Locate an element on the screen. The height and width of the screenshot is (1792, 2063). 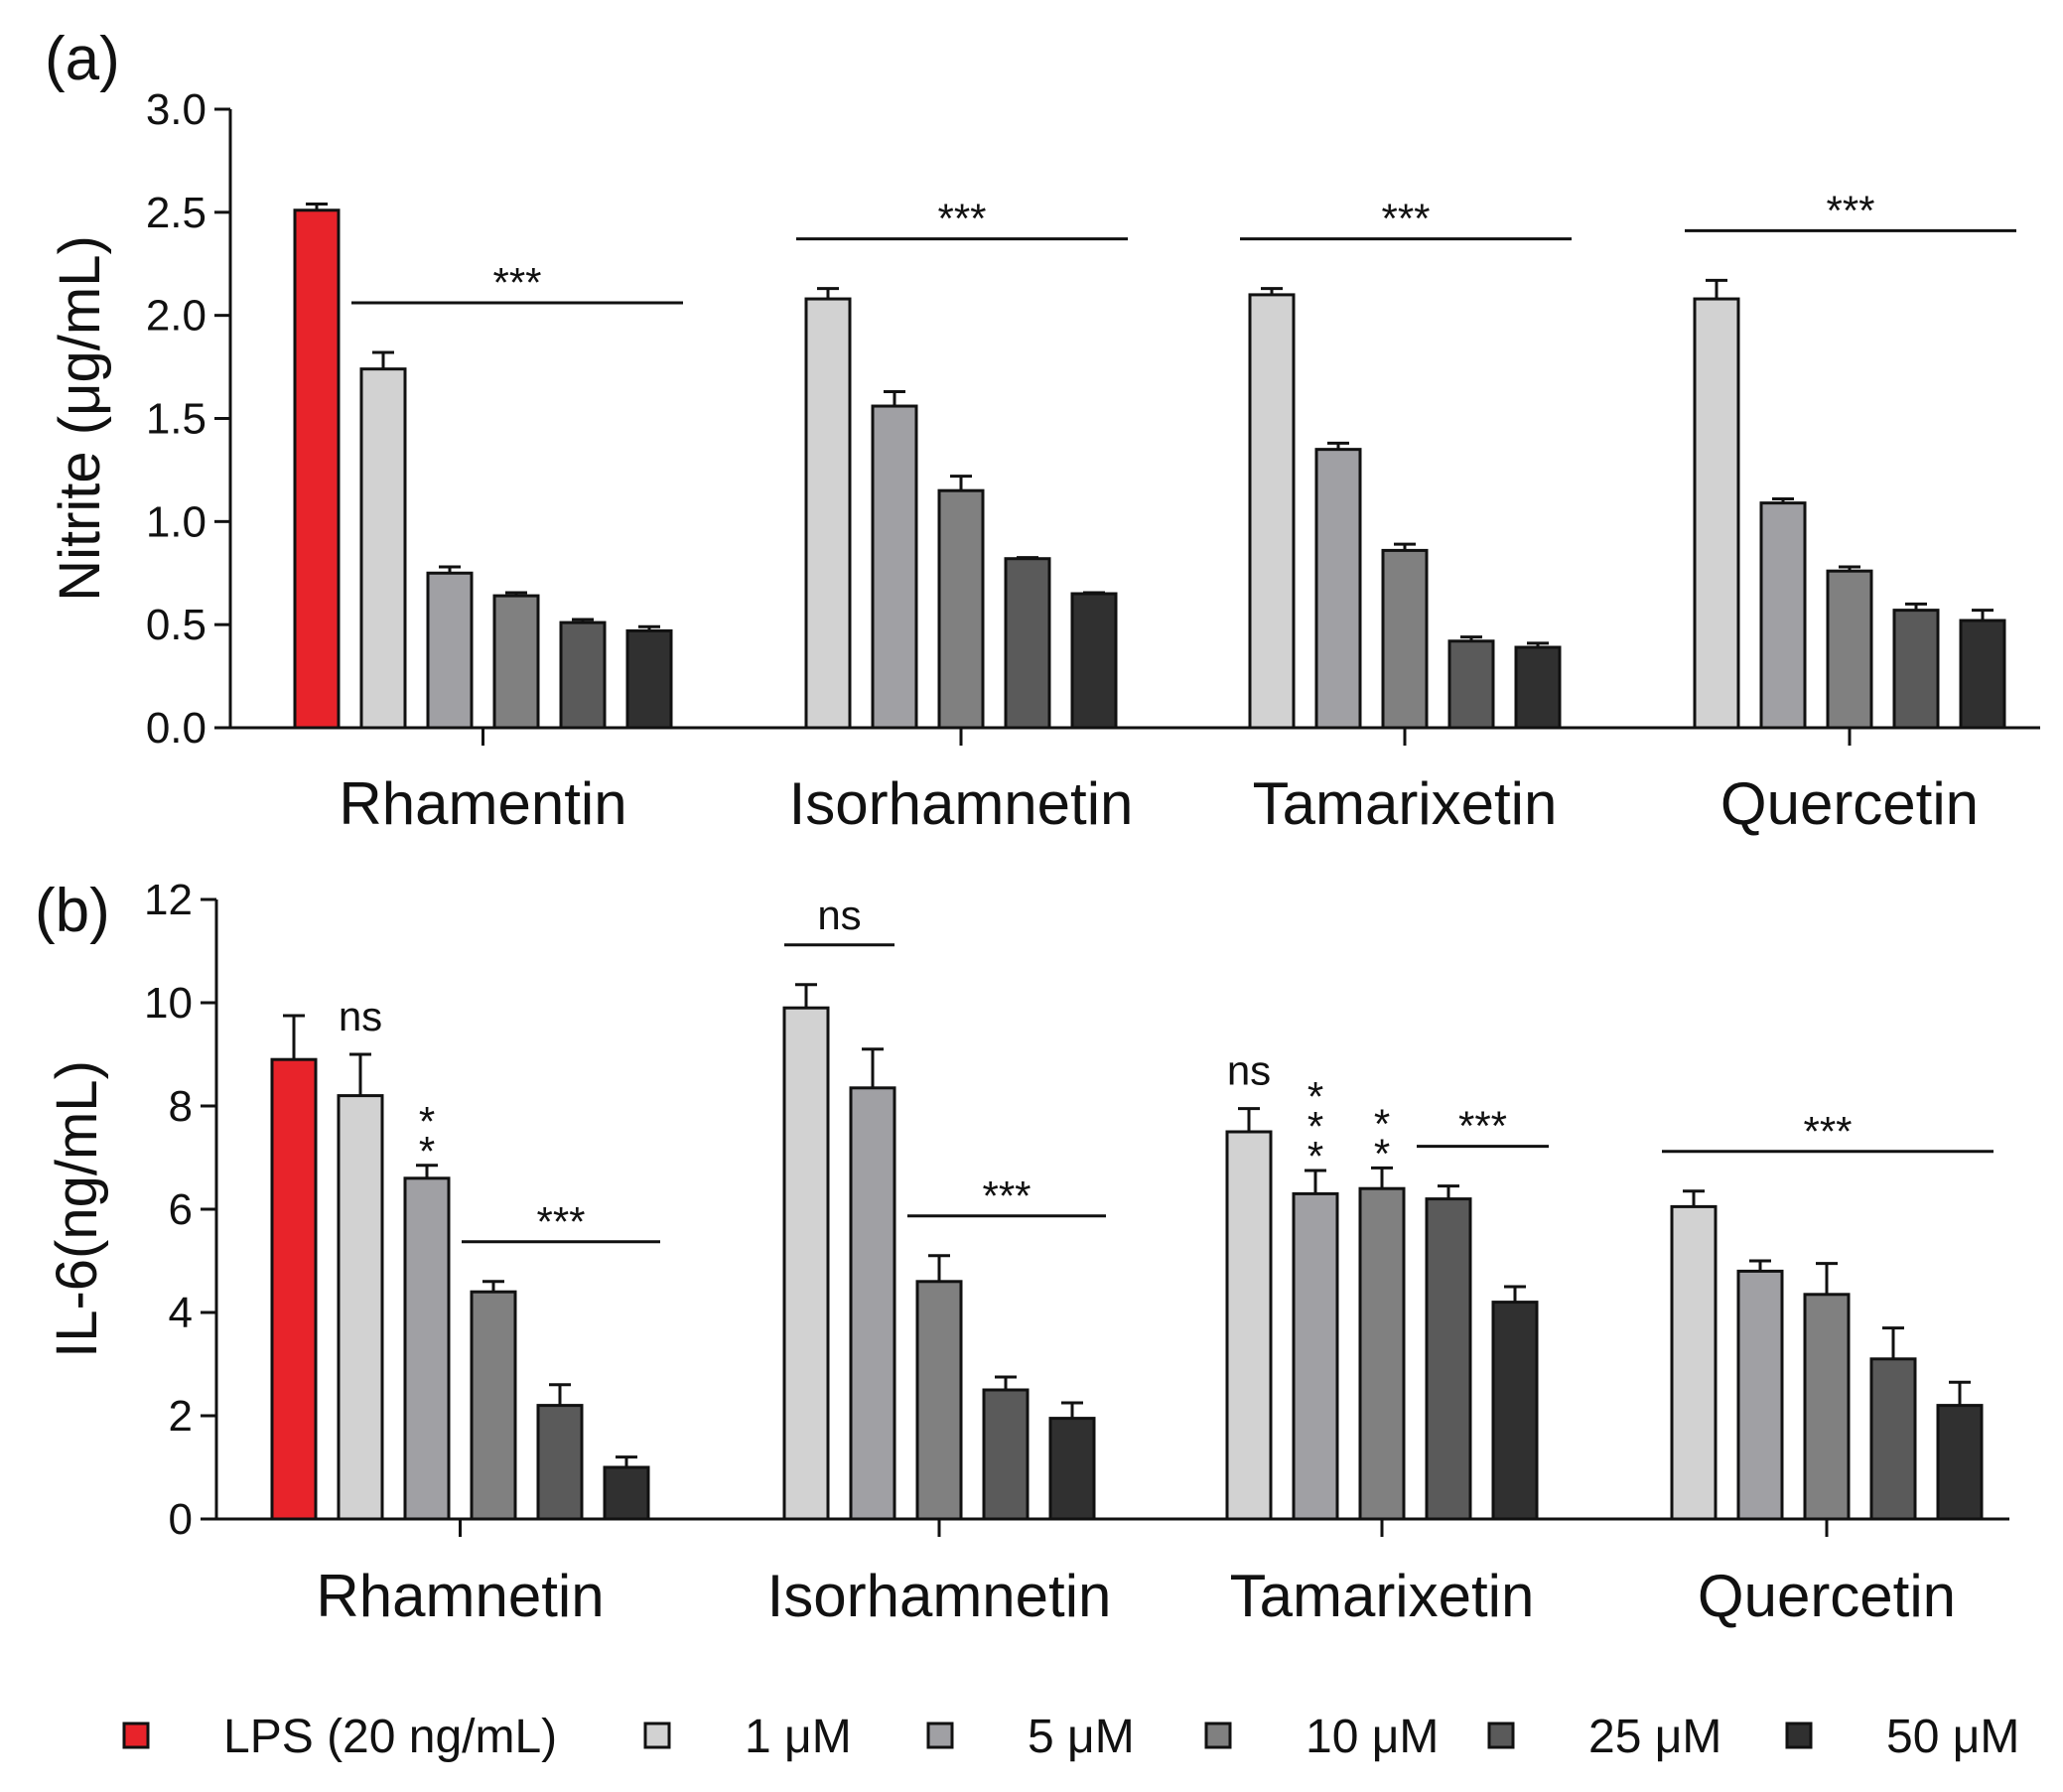
y-tick-label: 0.5 is located at coordinates (176, 625).